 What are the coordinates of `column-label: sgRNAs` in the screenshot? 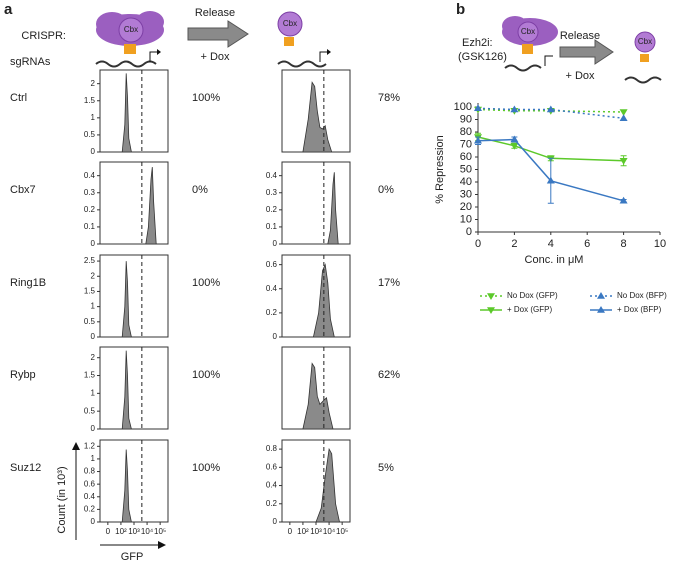 It's located at (30, 62).